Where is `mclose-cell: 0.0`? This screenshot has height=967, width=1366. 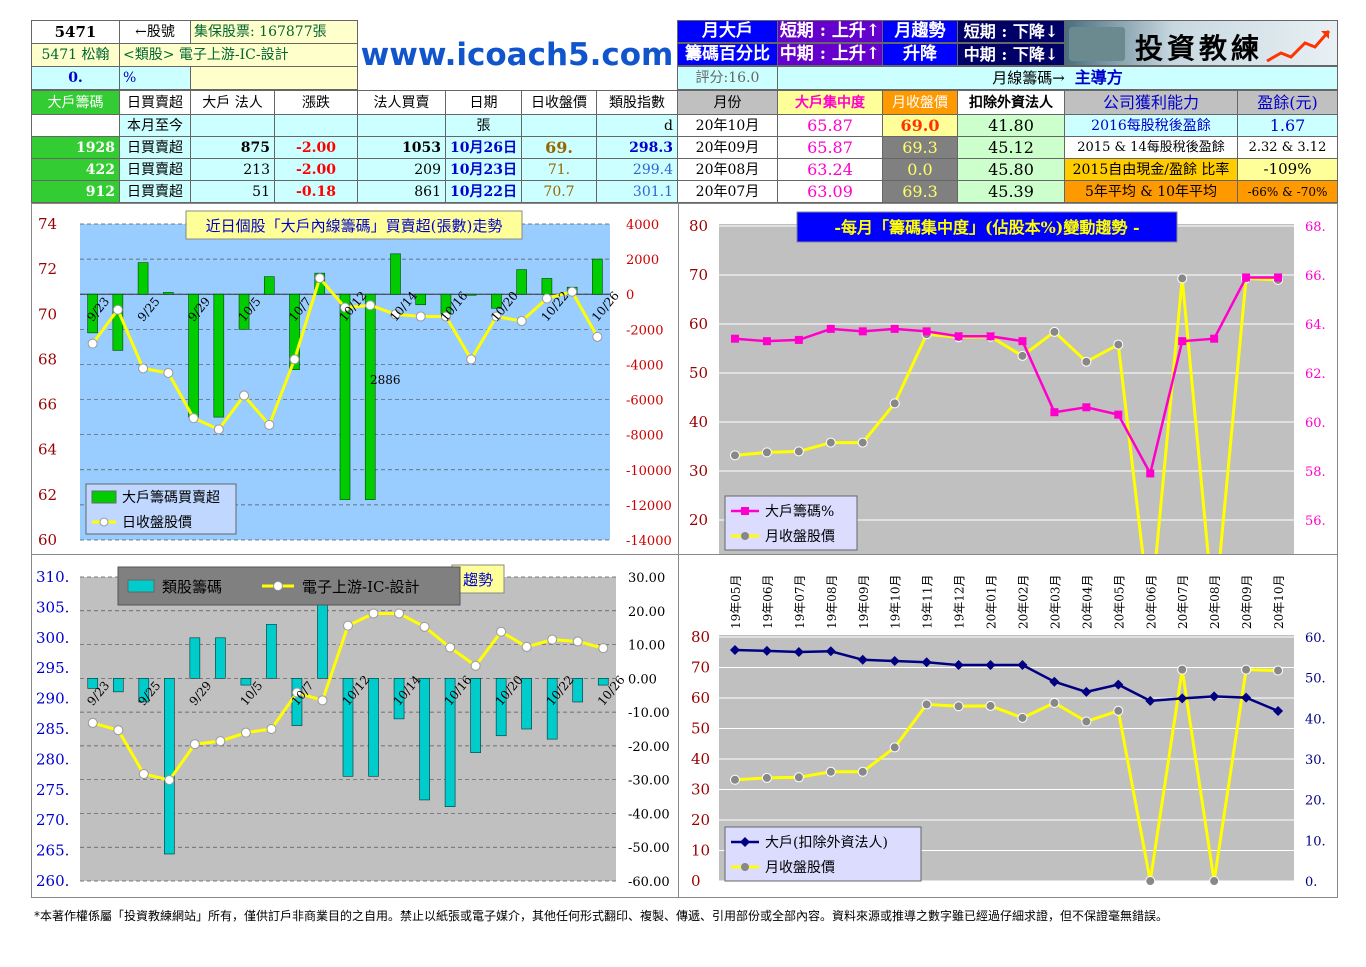
mclose-cell: 0.0 is located at coordinates (920, 169).